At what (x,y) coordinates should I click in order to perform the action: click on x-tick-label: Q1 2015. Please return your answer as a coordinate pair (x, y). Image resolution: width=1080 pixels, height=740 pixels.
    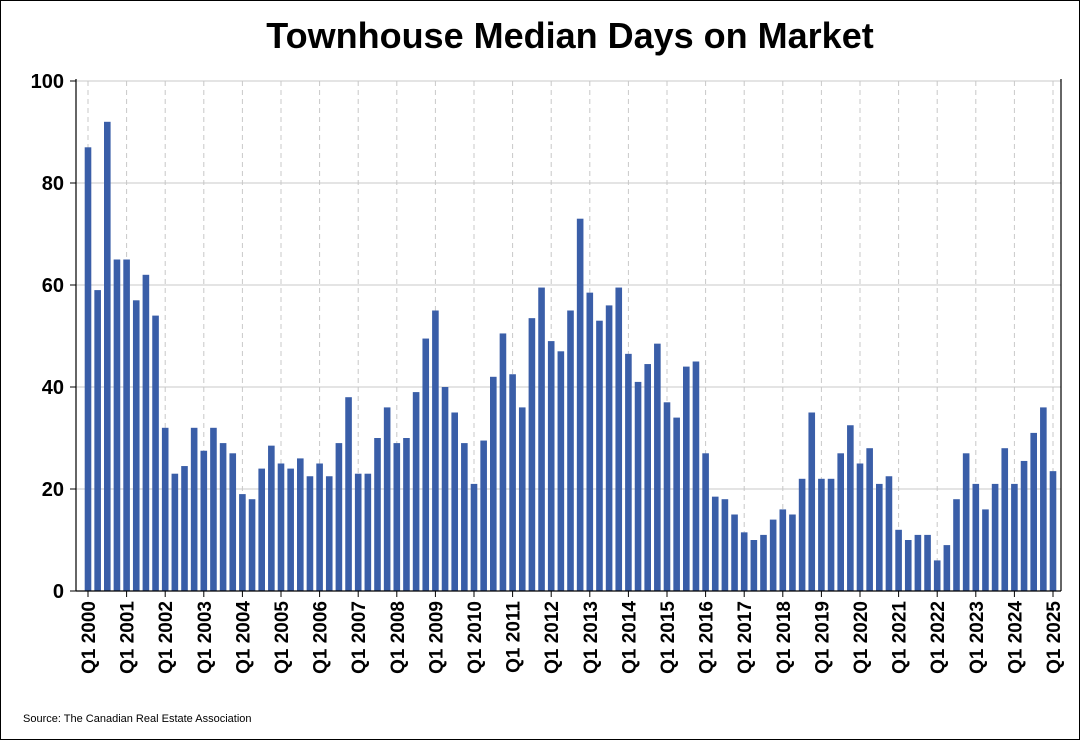
    Looking at the image, I should click on (668, 637).